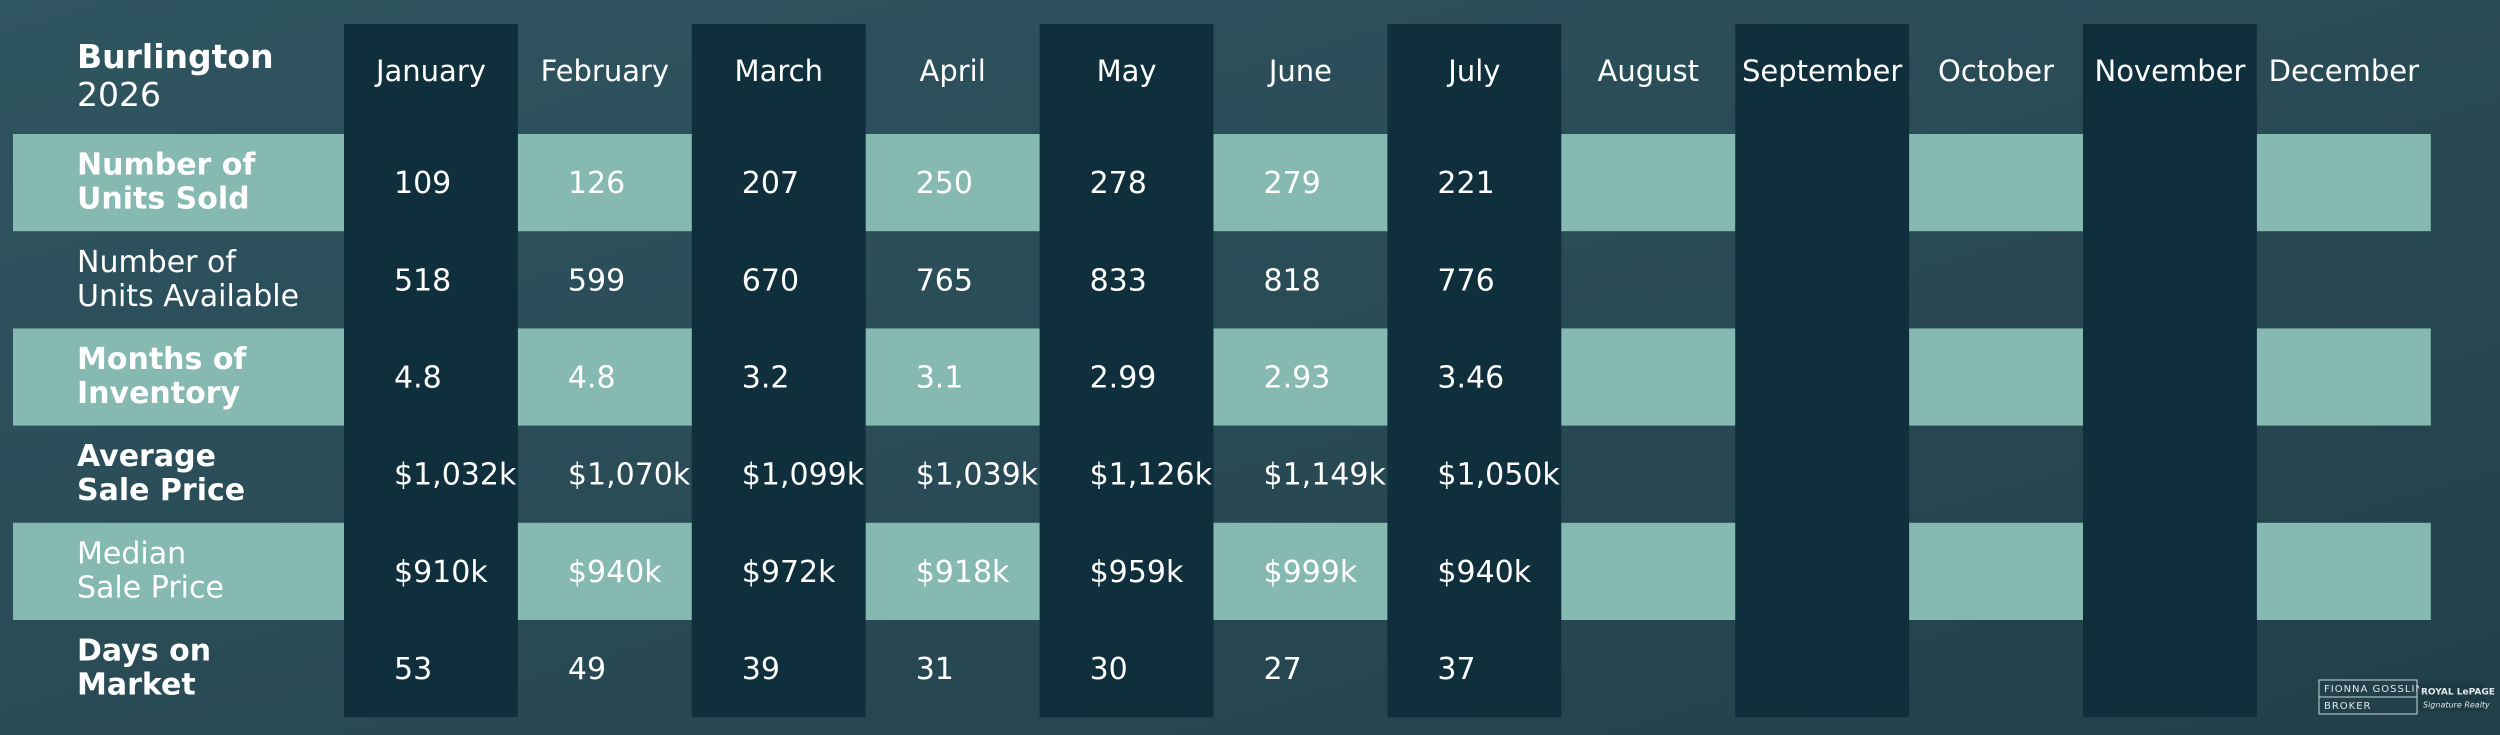 The image size is (2500, 735). Describe the element at coordinates (163, 198) in the screenshot. I see `row-label-line: Units Sold` at that location.